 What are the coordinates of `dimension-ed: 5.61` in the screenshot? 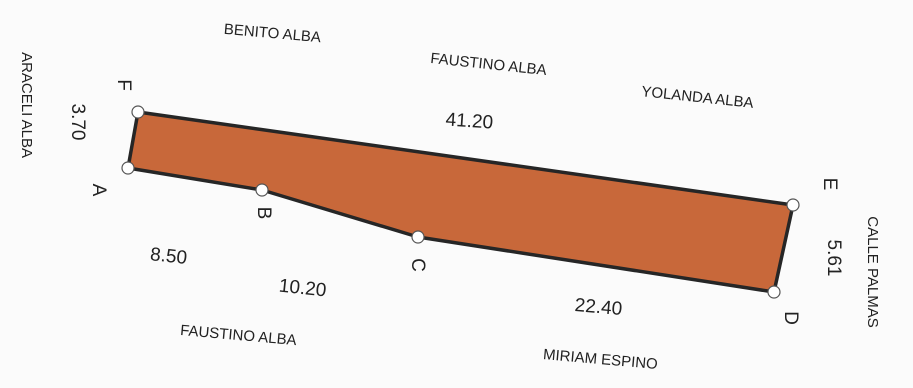 It's located at (833, 258).